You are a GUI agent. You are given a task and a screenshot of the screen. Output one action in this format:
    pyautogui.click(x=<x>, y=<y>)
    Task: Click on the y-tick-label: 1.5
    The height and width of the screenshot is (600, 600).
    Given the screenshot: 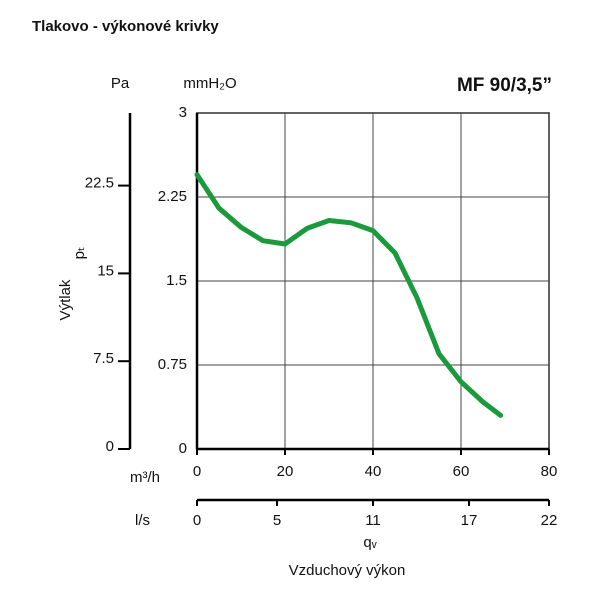 What is the action you would take?
    pyautogui.click(x=176, y=280)
    